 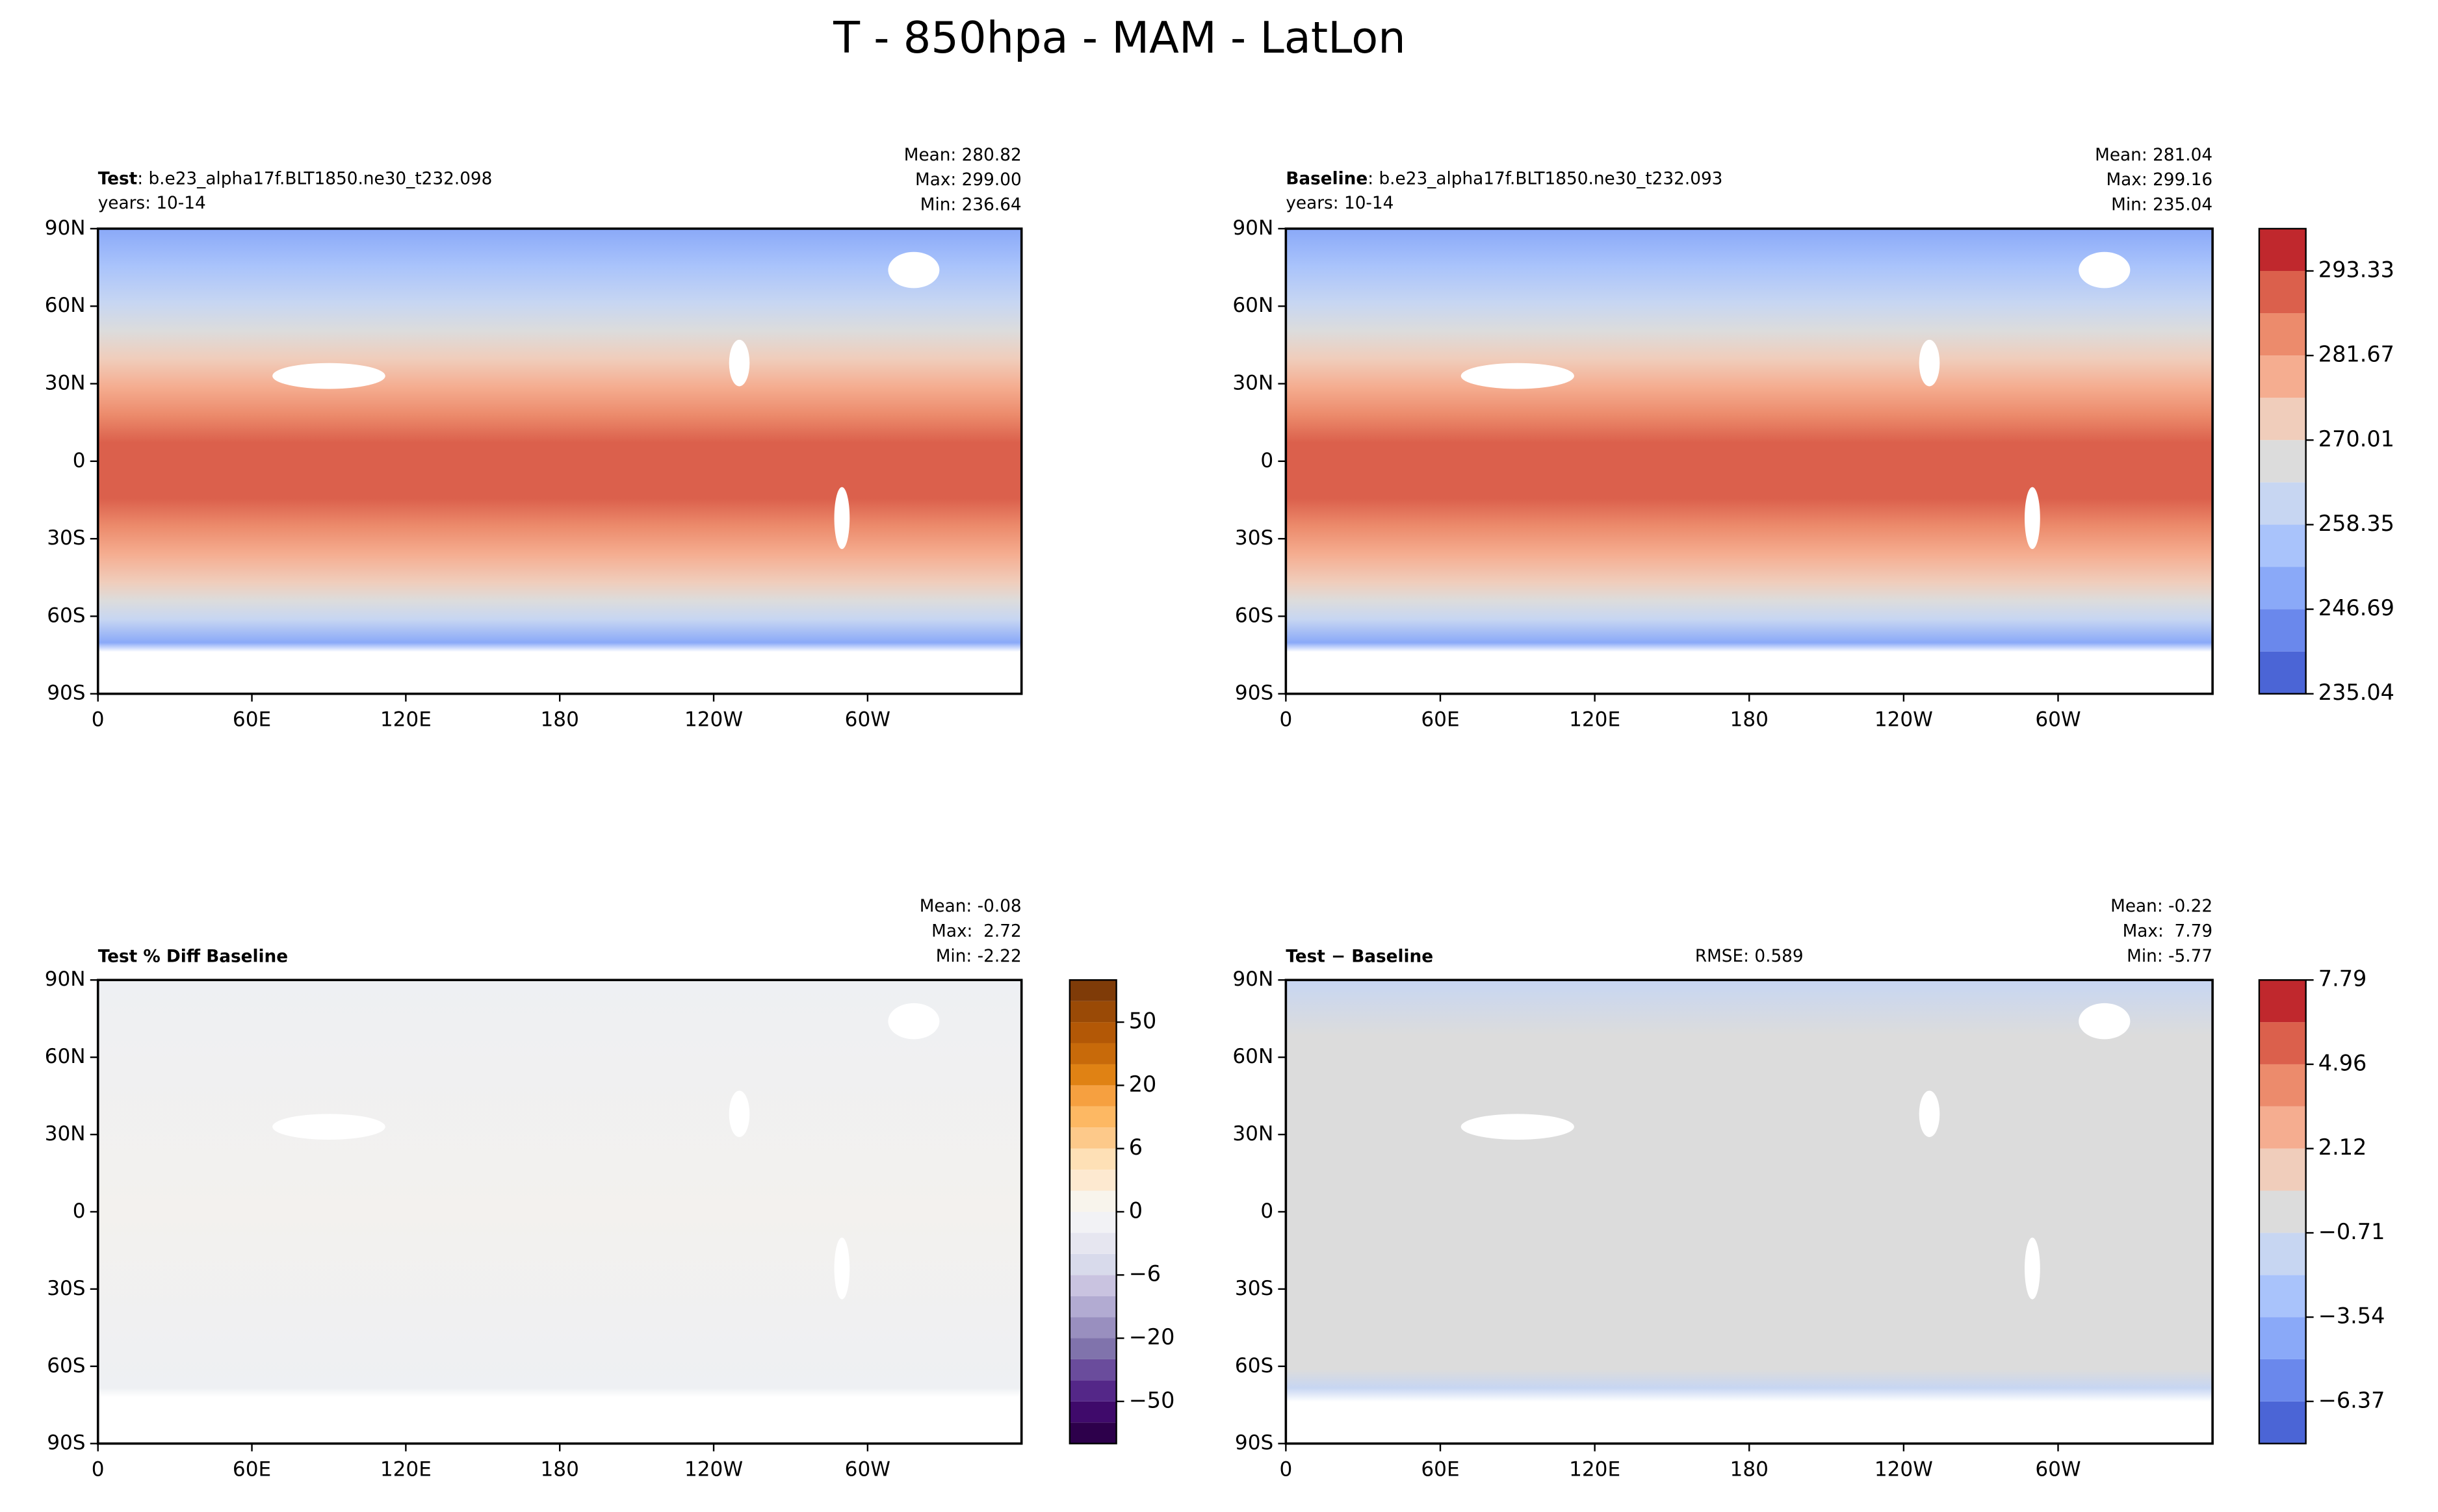 I want to click on colorbar-tick-label: 0, so click(x=1136, y=1210).